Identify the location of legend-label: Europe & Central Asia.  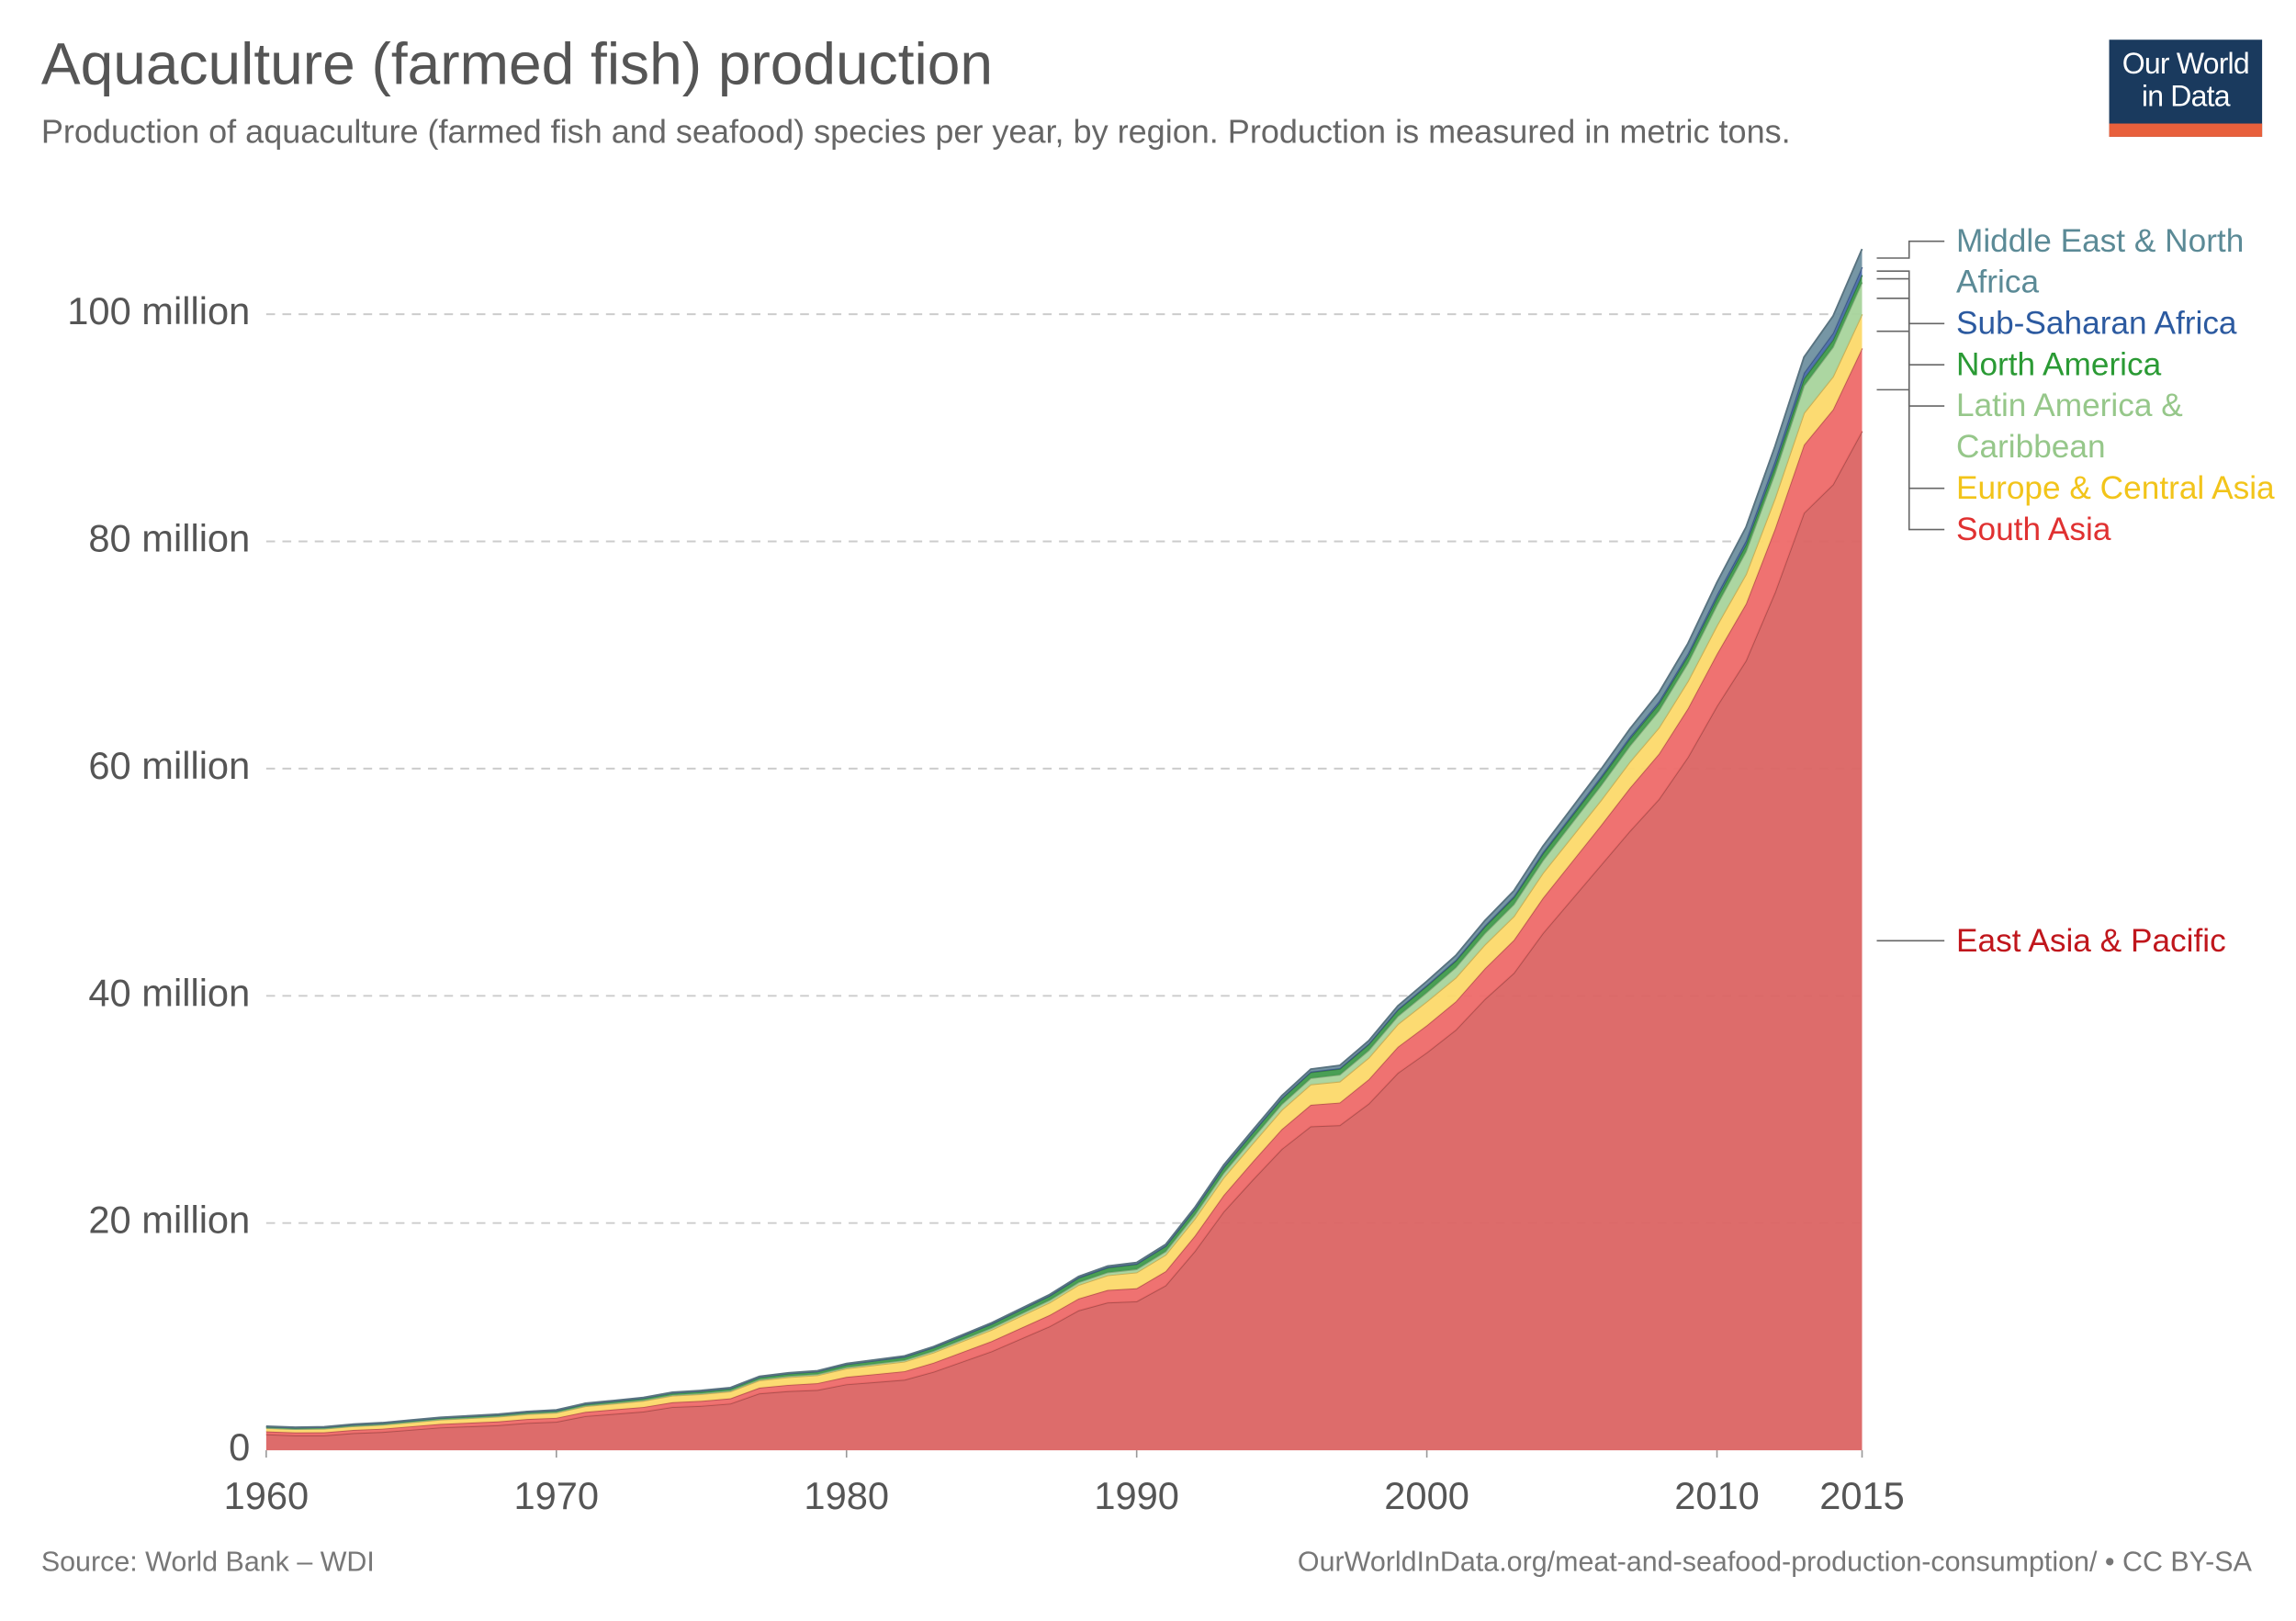
(2115, 487).